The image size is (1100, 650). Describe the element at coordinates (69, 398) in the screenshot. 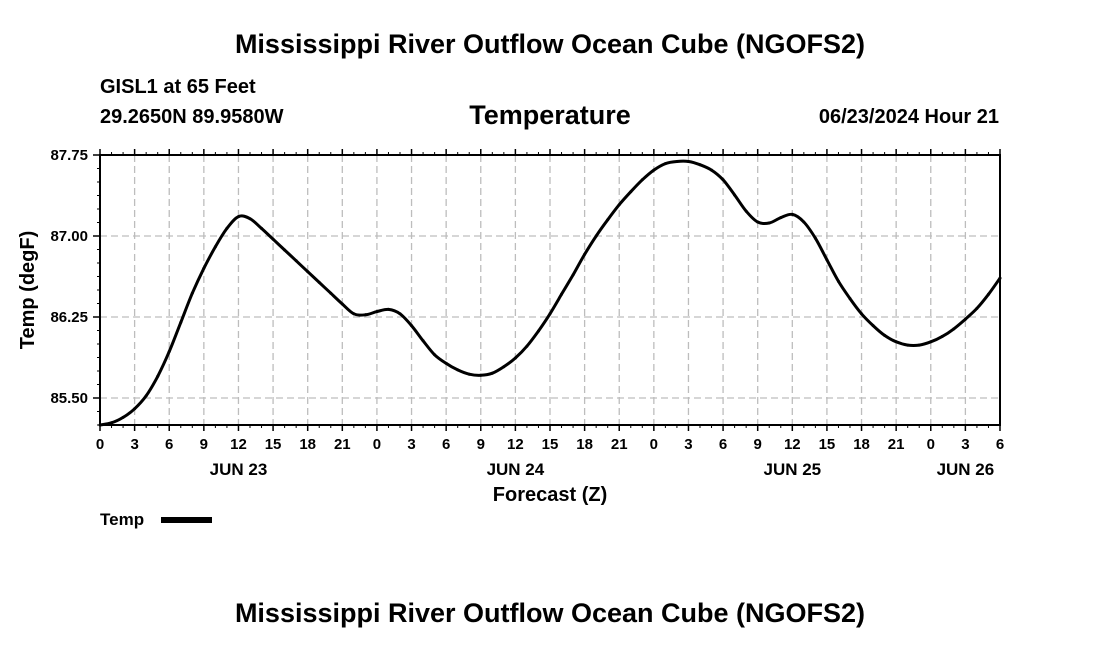

I see `y-tick-label: 85.50` at that location.